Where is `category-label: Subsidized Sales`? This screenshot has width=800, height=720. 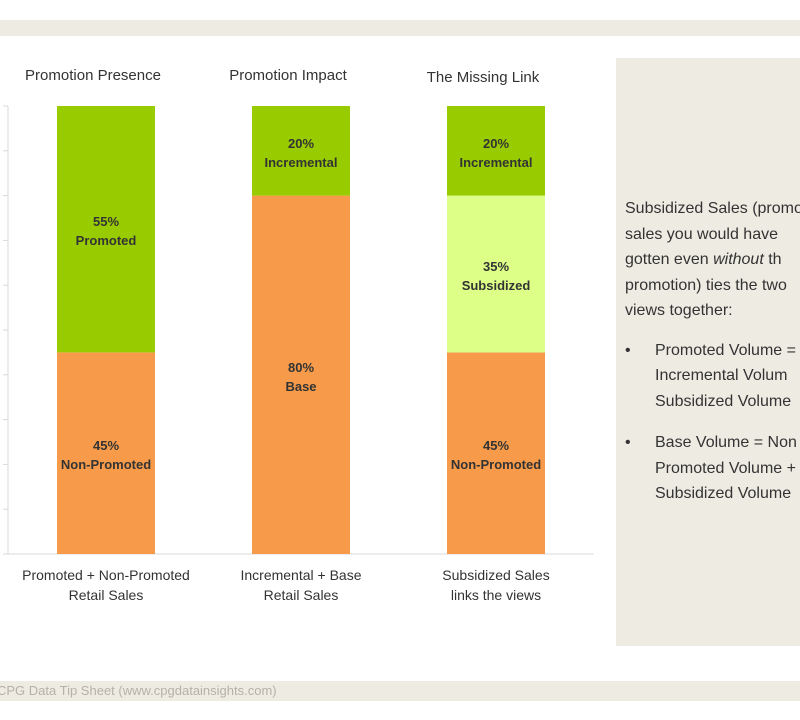 category-label: Subsidized Sales is located at coordinates (495, 575).